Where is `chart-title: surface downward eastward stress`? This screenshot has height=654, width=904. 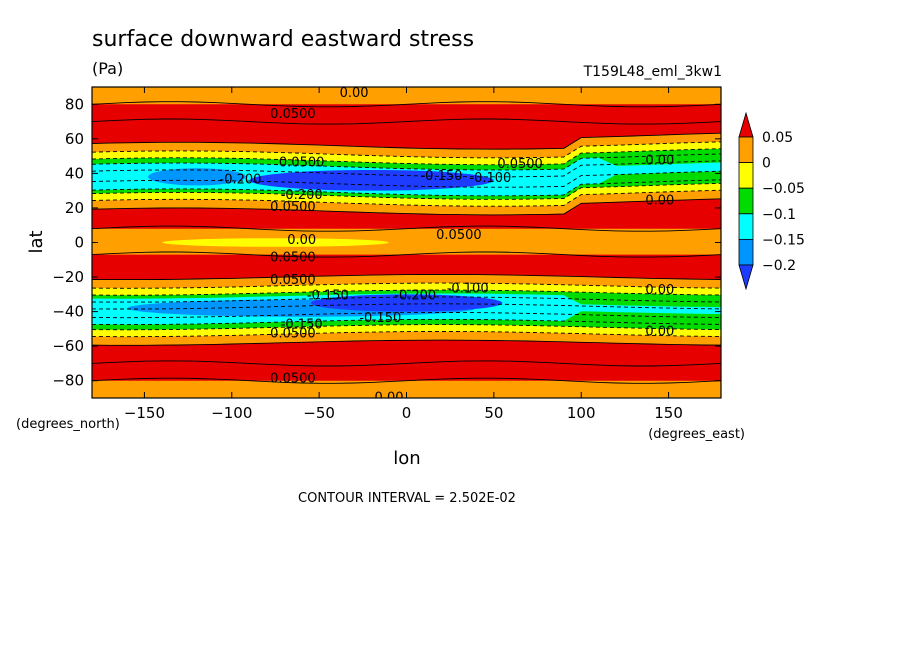
chart-title: surface downward eastward stress is located at coordinates (283, 39).